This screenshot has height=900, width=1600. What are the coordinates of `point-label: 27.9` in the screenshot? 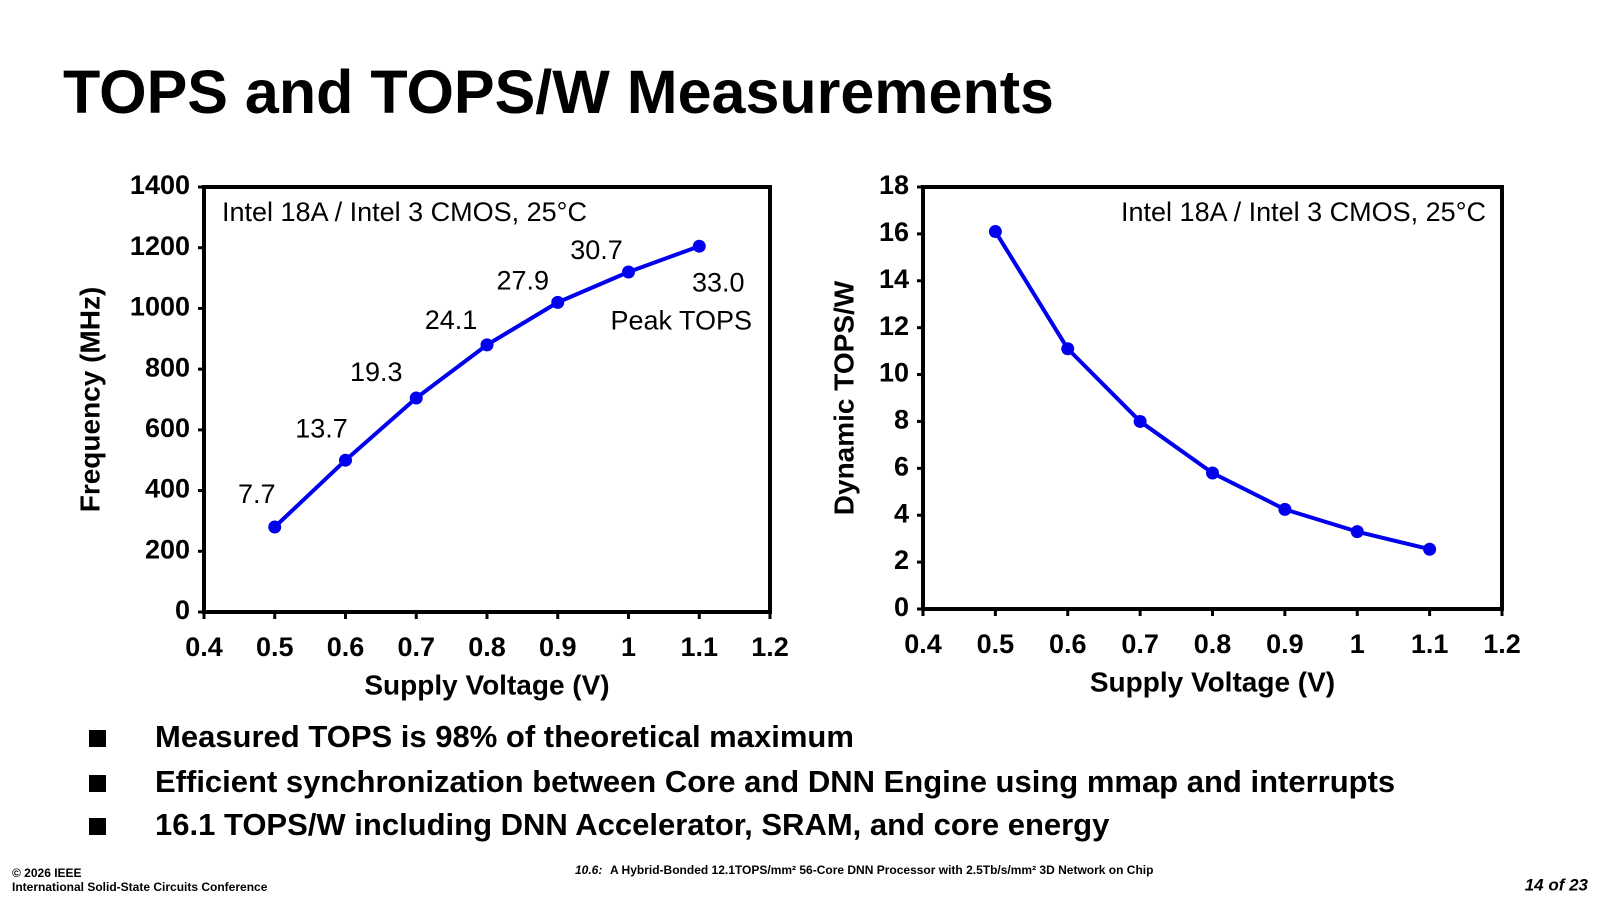 It's located at (522, 280).